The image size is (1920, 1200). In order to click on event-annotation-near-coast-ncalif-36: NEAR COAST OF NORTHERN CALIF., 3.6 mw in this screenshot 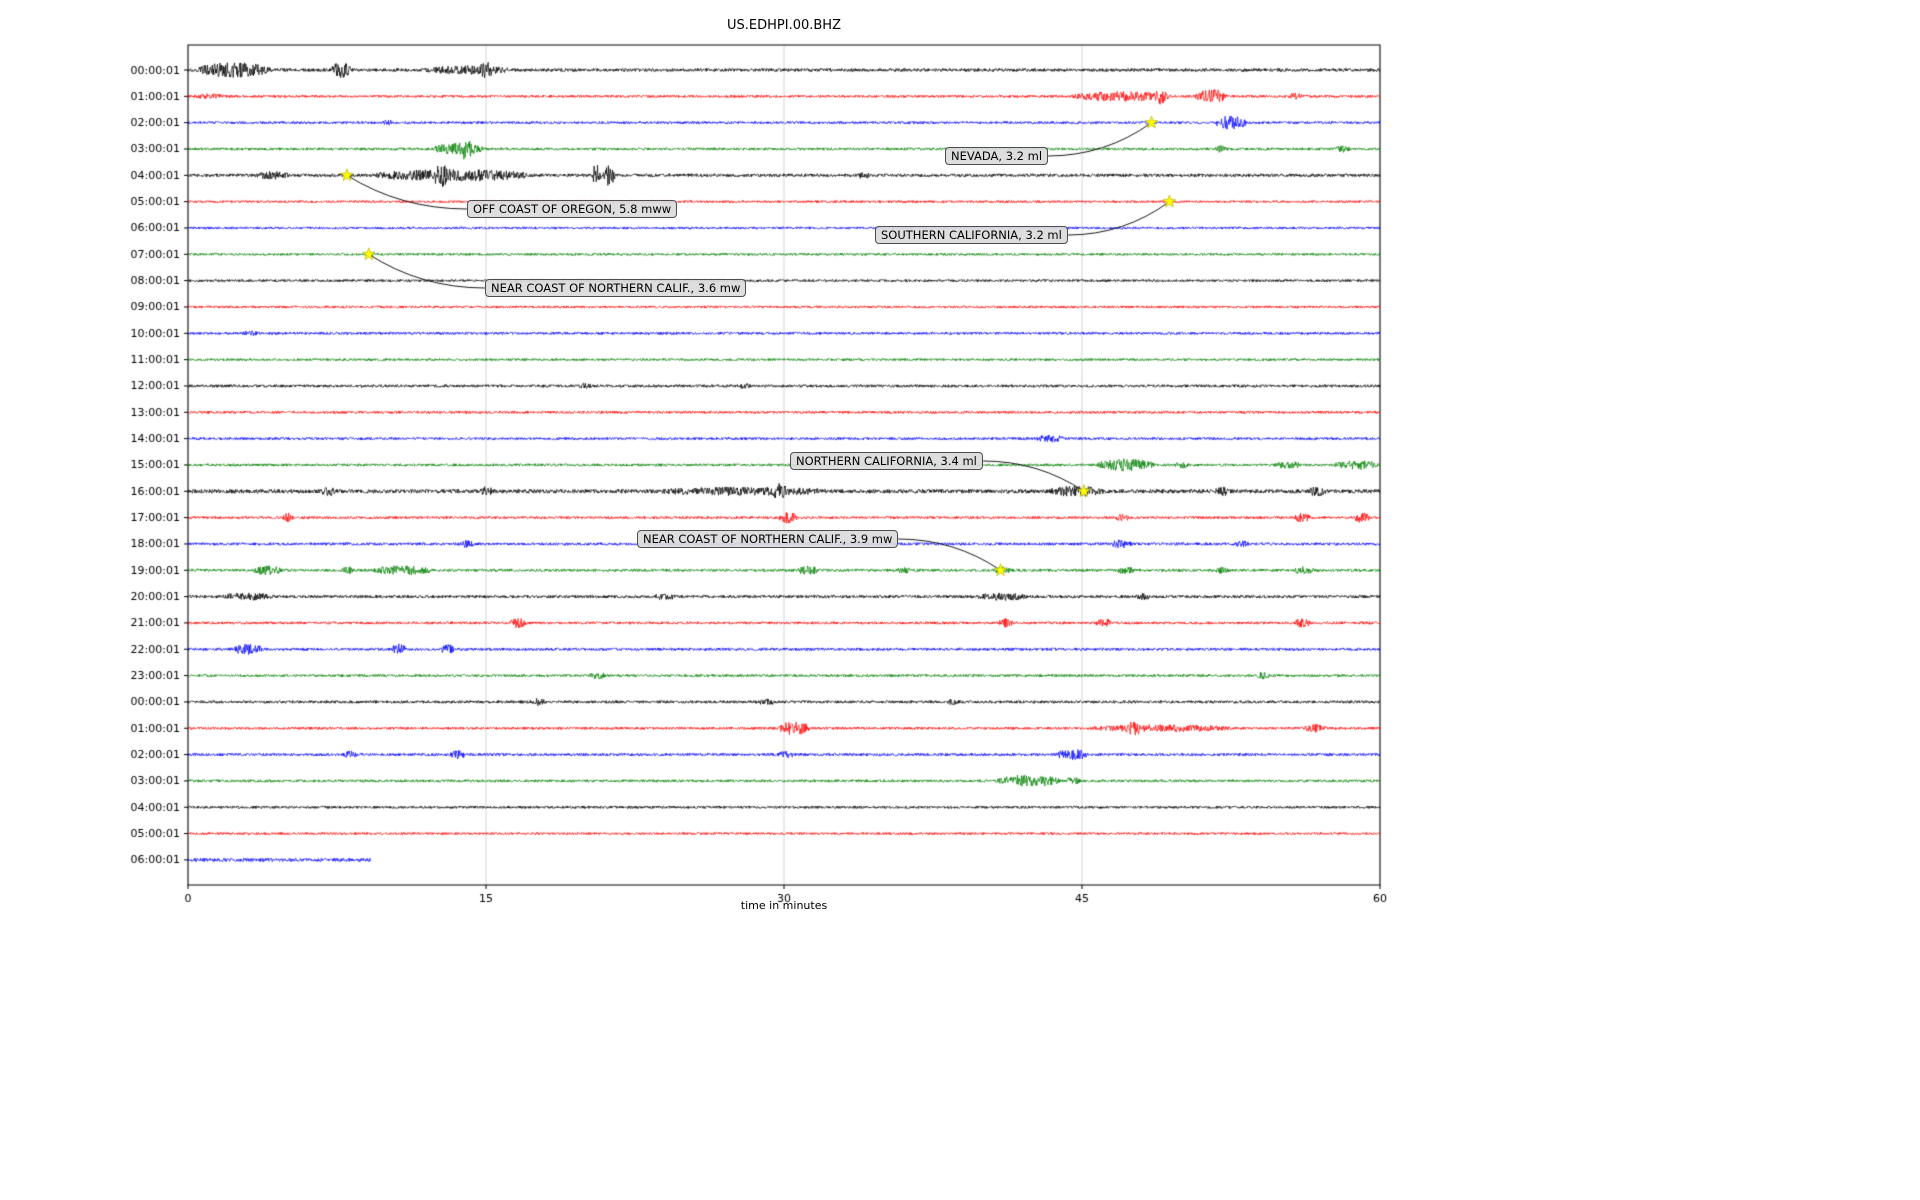, I will do `click(616, 288)`.